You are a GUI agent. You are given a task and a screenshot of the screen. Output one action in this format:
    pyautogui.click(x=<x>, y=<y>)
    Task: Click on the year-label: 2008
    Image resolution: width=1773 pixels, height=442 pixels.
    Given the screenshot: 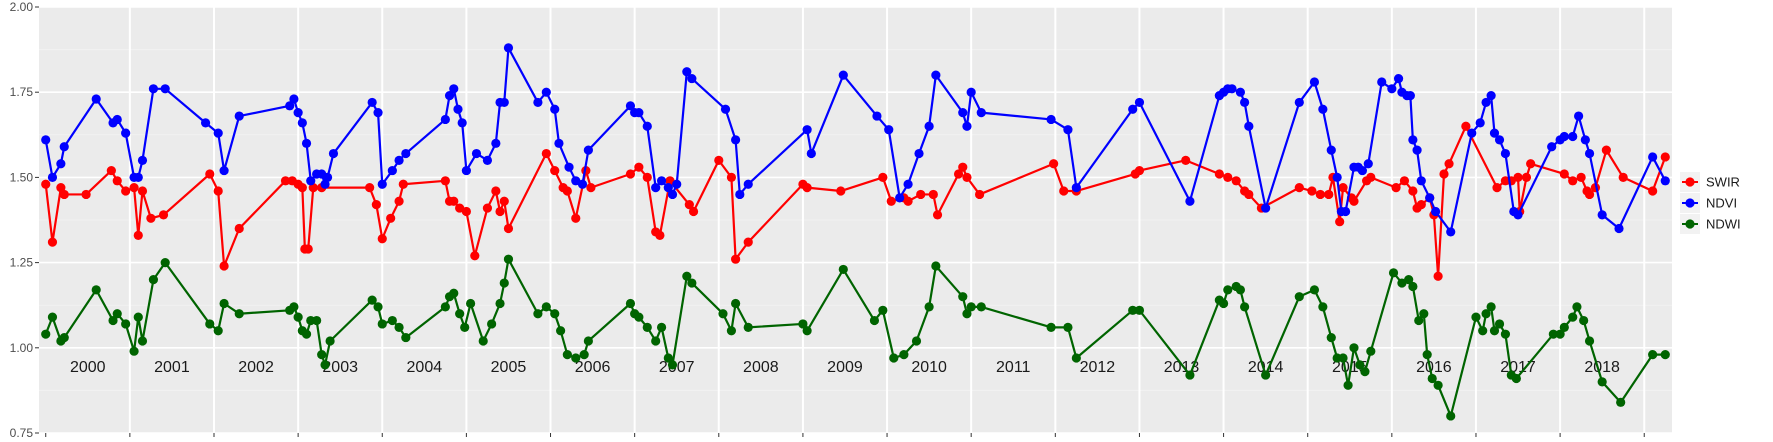 What is the action you would take?
    pyautogui.click(x=761, y=367)
    